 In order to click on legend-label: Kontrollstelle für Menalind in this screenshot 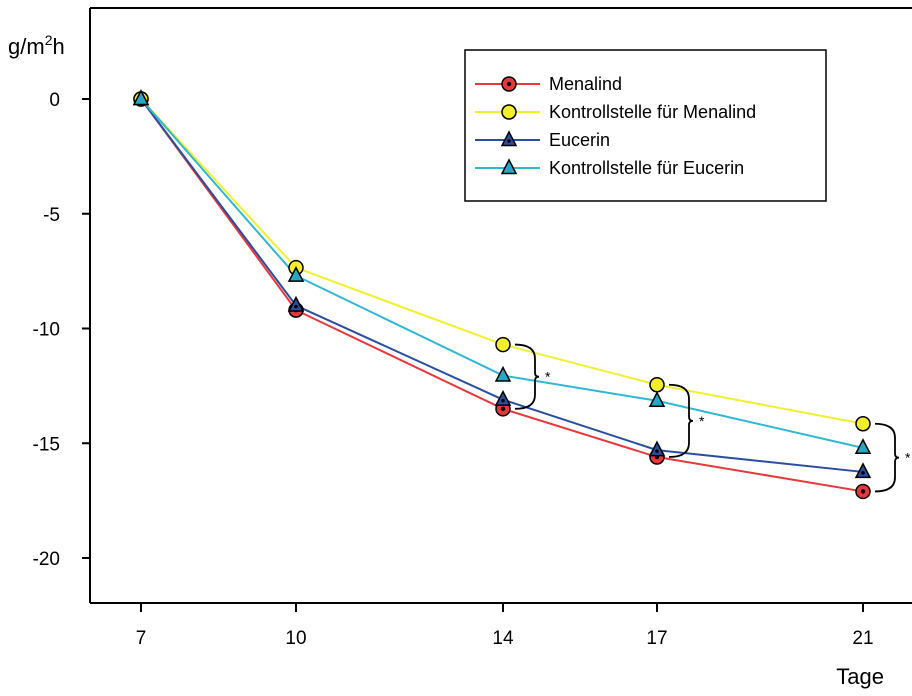, I will do `click(652, 112)`.